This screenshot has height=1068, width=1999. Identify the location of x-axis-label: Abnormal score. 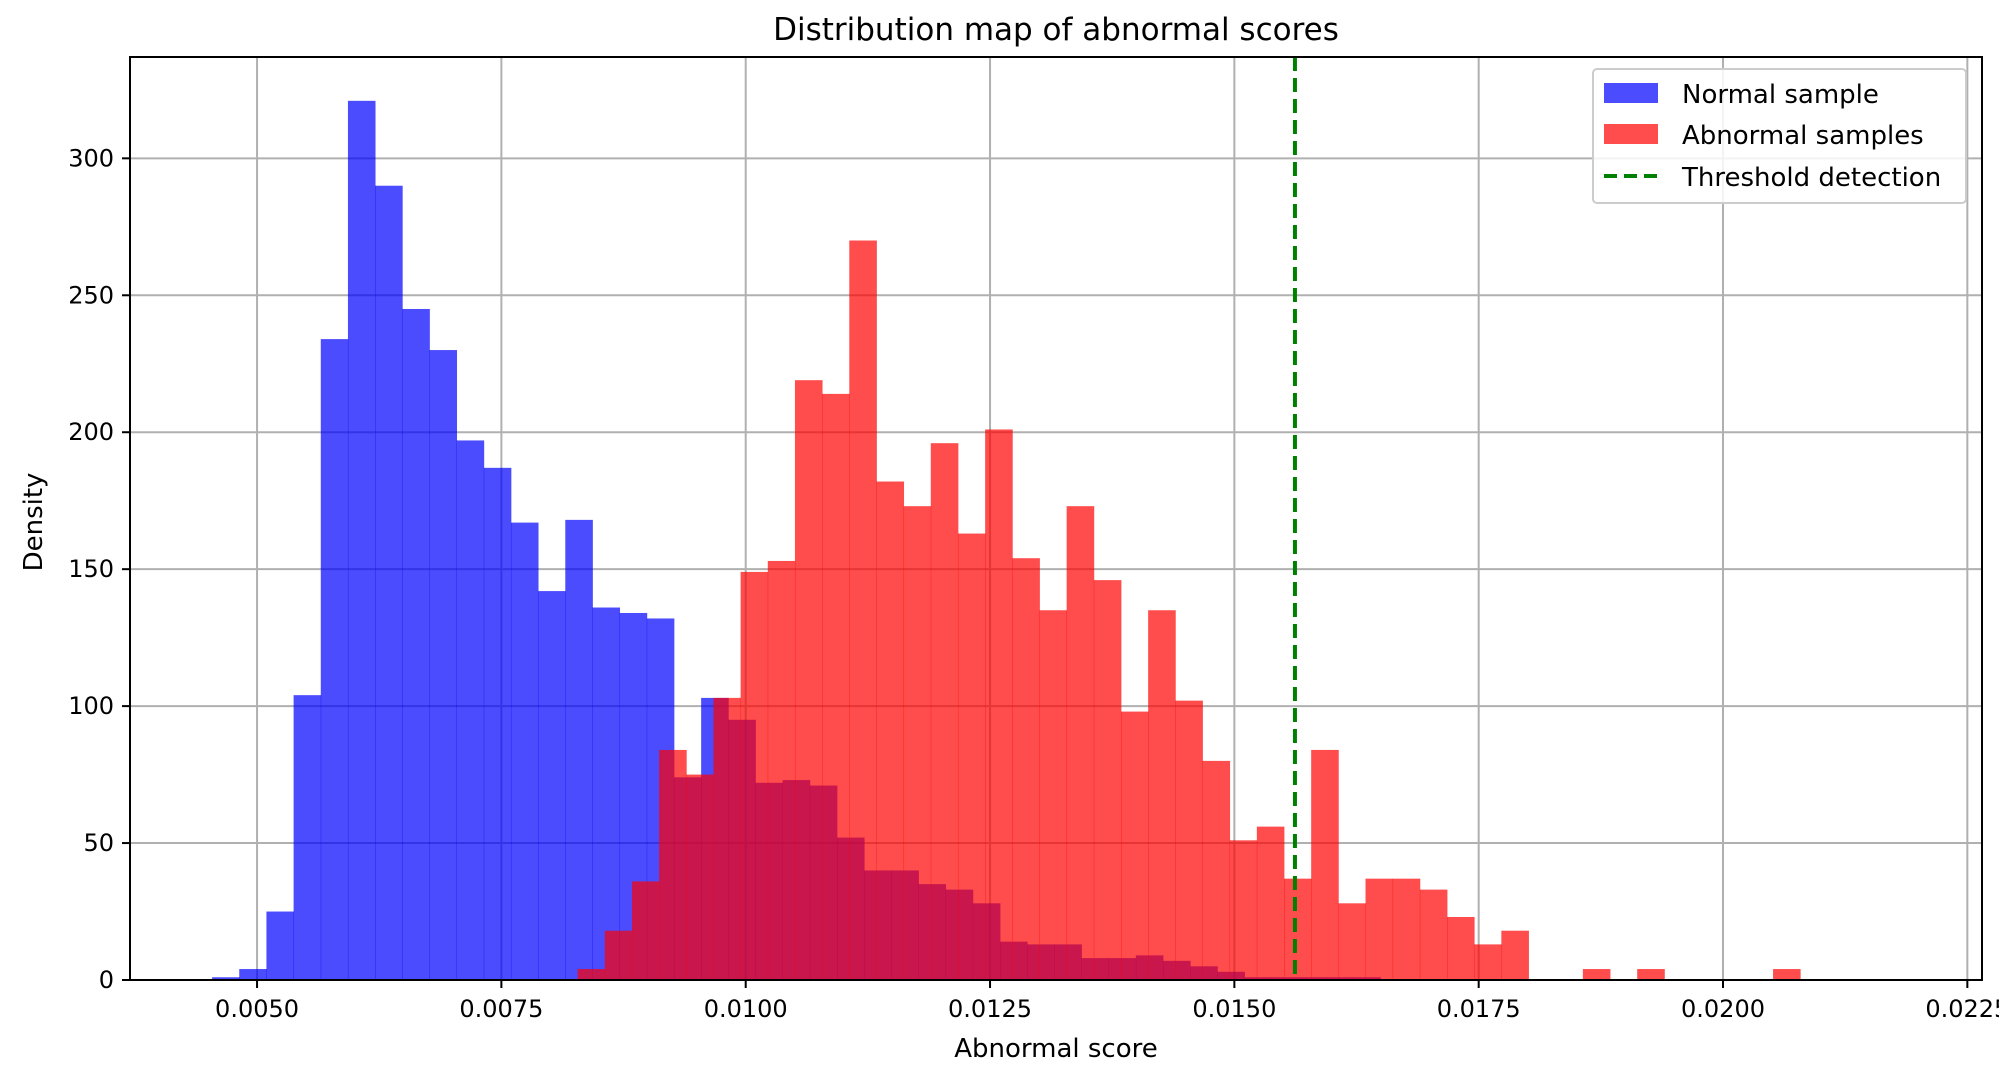
(1056, 1049).